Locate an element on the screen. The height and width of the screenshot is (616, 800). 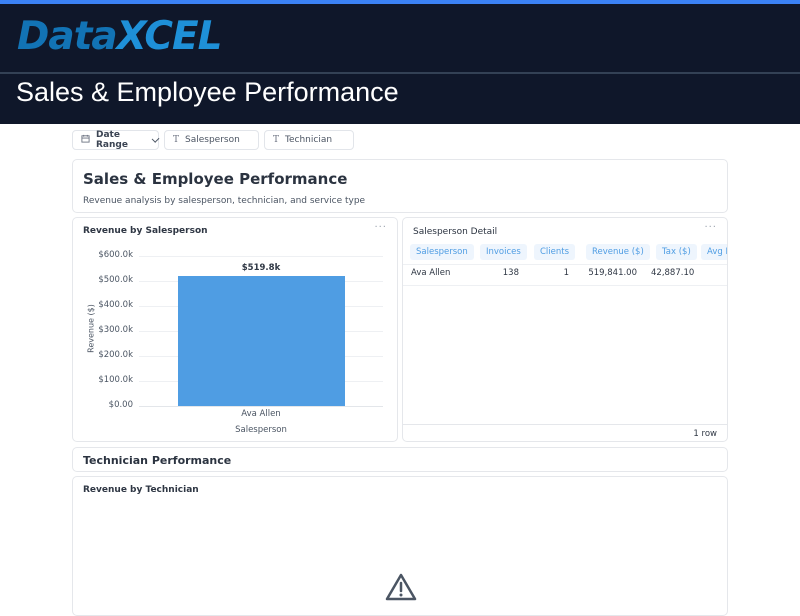
y-tick: $100.0k is located at coordinates (115, 380).